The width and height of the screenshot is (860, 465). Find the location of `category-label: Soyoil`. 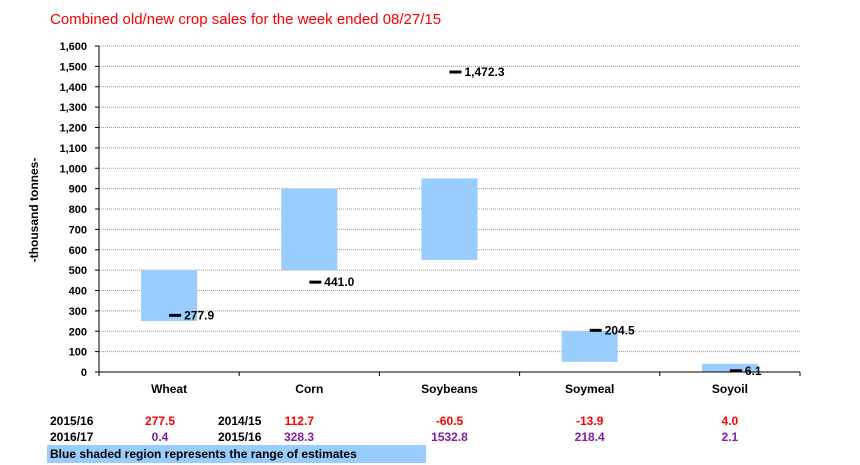

category-label: Soyoil is located at coordinates (730, 389).